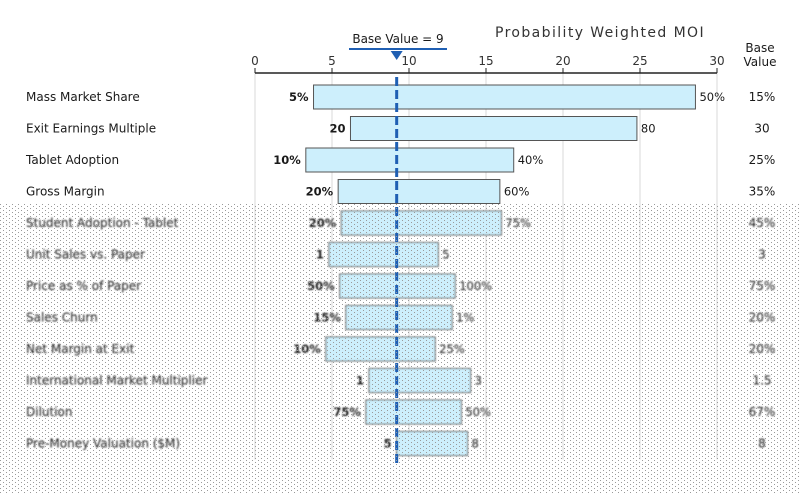 This screenshot has height=493, width=800. Describe the element at coordinates (762, 160) in the screenshot. I see `base-value-cell: 25%` at that location.